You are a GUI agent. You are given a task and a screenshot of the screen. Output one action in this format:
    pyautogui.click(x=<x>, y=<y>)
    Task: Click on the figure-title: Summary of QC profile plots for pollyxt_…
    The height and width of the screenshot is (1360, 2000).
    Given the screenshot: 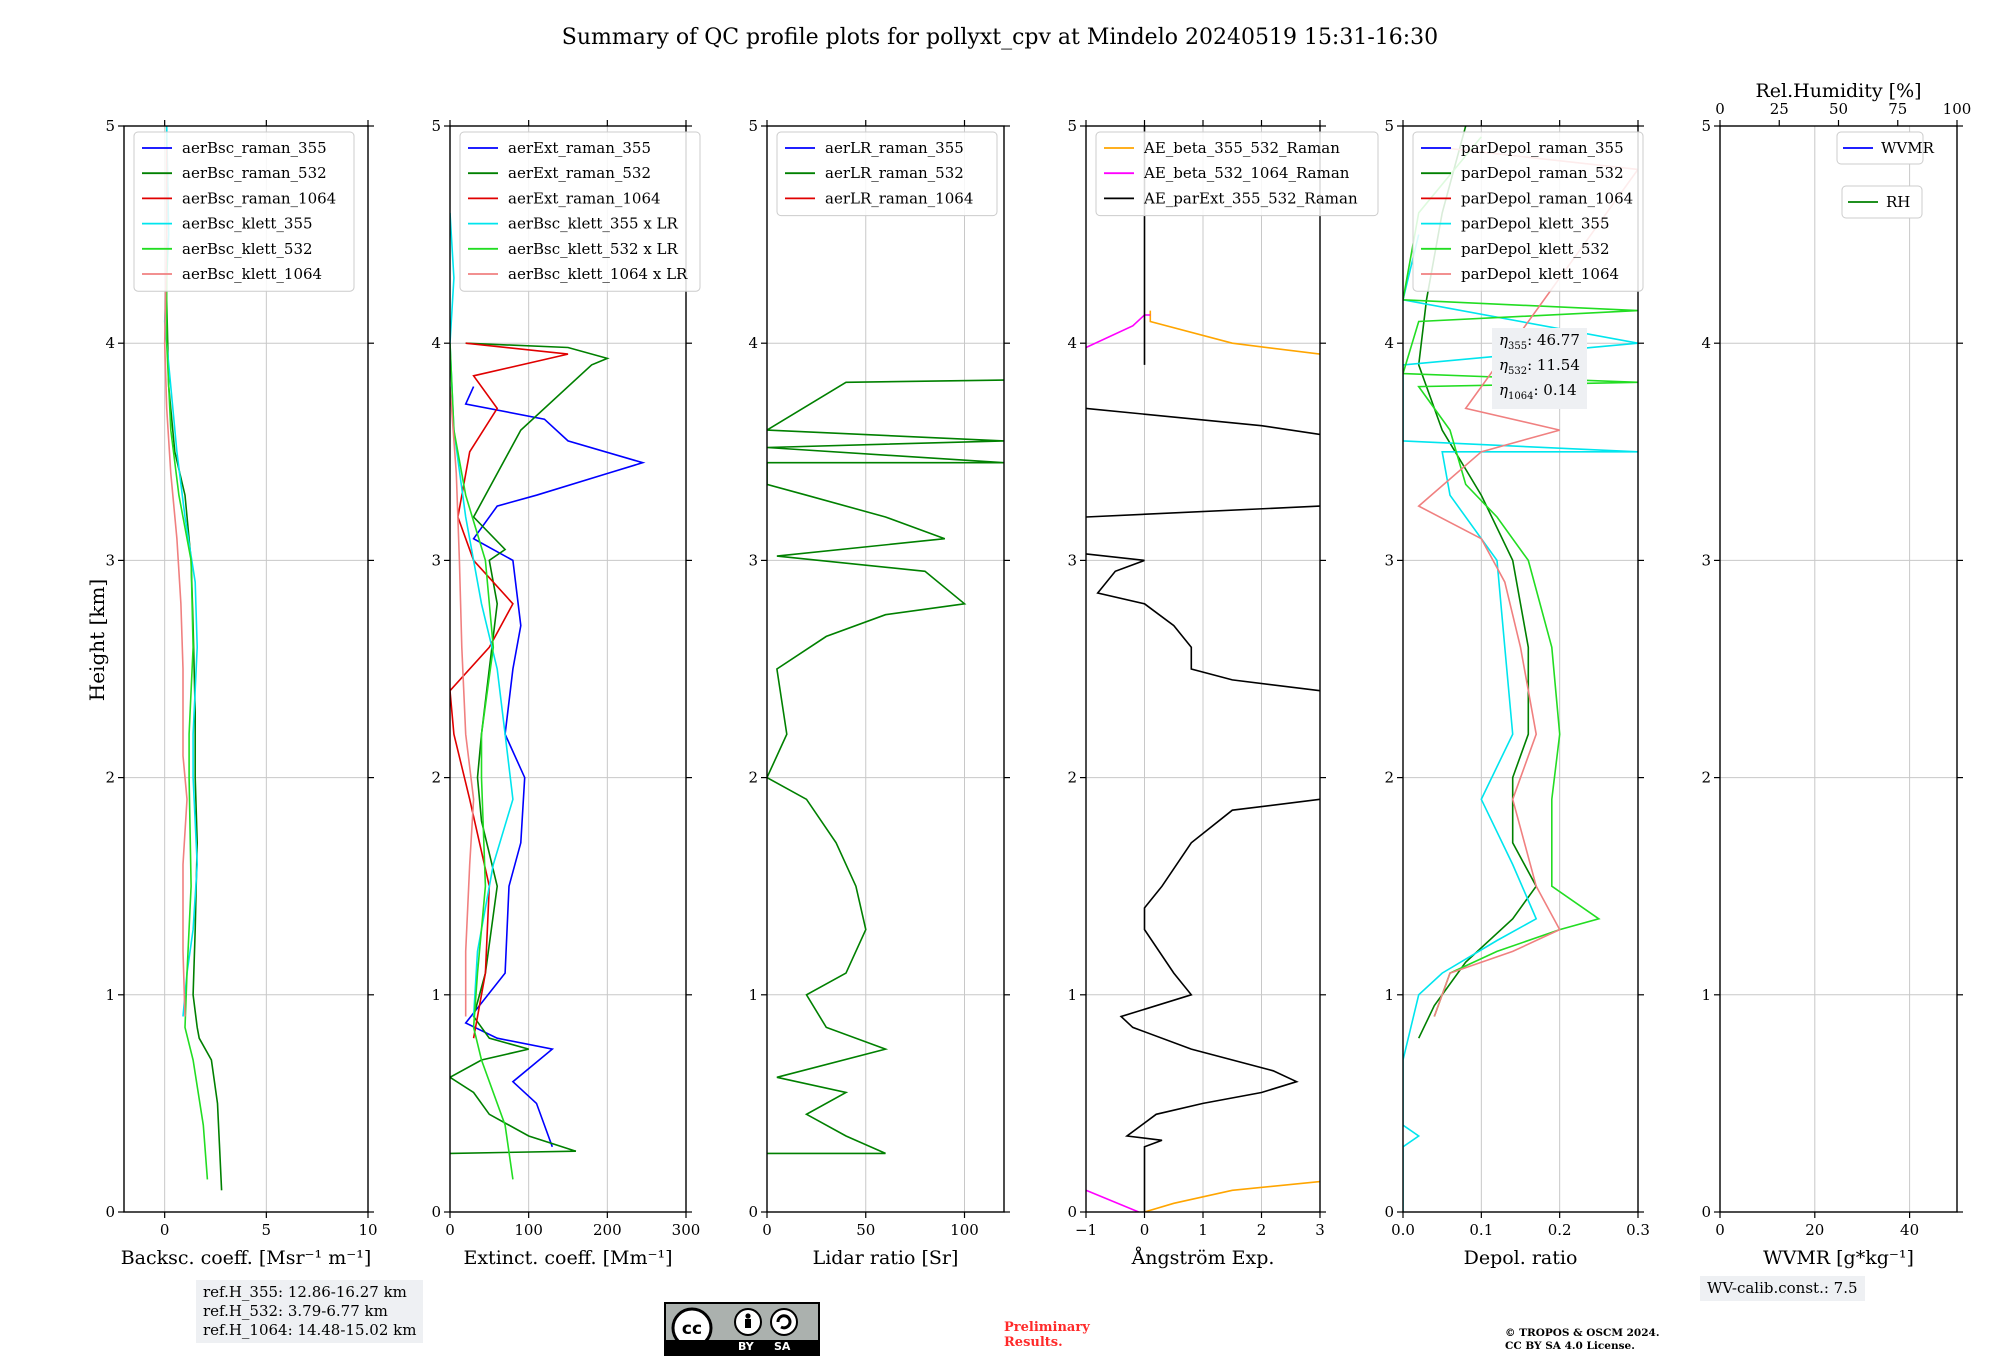 What is the action you would take?
    pyautogui.click(x=1000, y=37)
    